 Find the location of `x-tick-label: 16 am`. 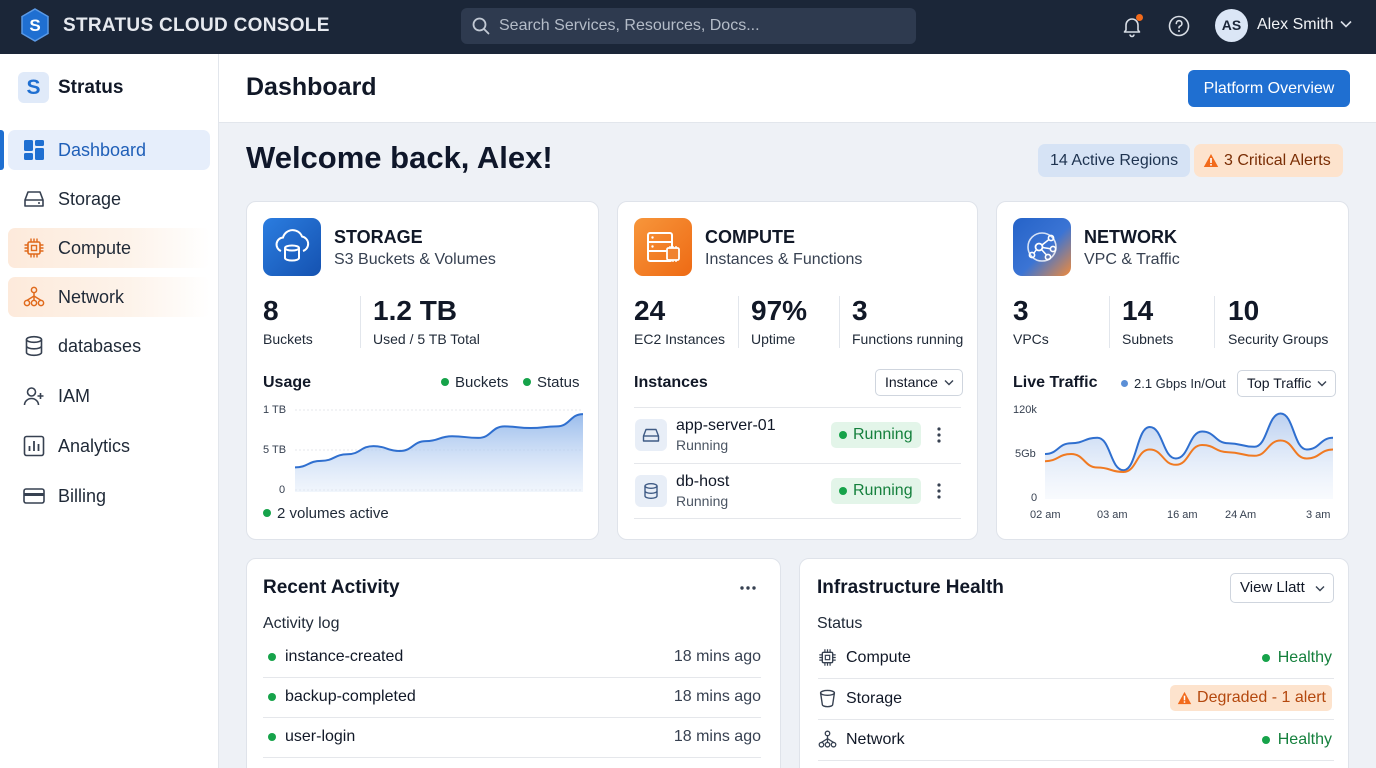

x-tick-label: 16 am is located at coordinates (1182, 515).